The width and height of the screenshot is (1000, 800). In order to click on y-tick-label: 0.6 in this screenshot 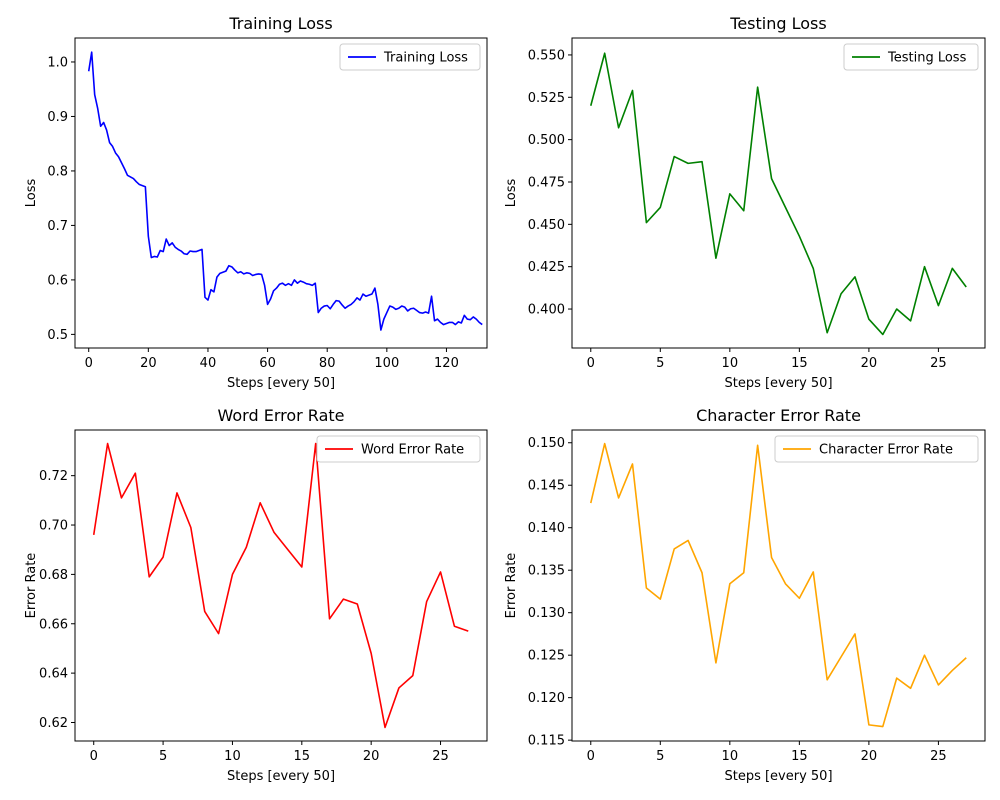, I will do `click(57, 280)`.